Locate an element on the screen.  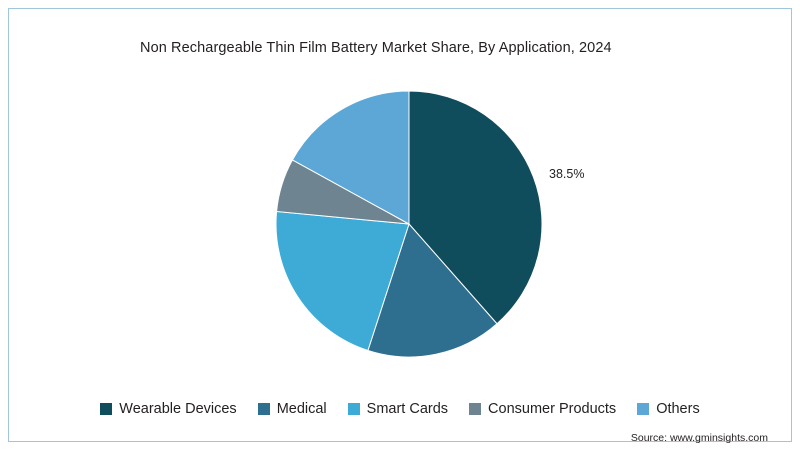
legend-item-label: Others is located at coordinates (678, 409).